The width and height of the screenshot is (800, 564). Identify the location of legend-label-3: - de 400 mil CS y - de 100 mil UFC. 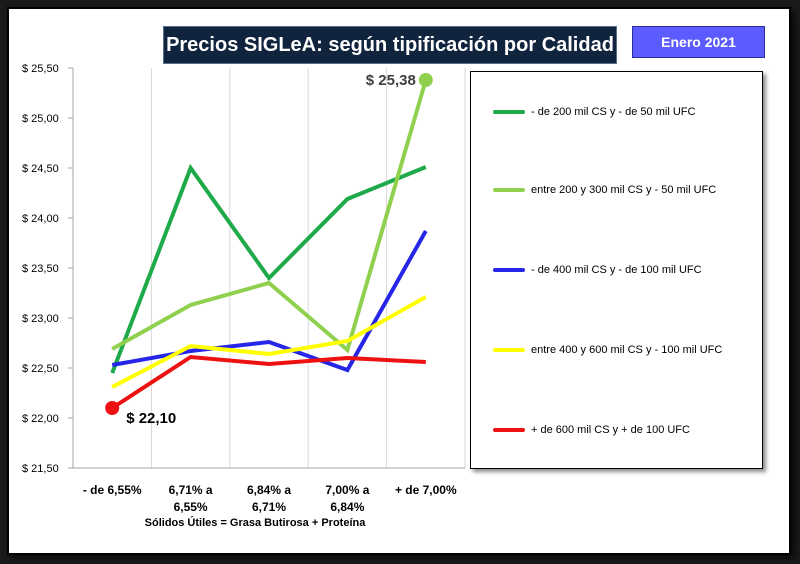
(616, 270).